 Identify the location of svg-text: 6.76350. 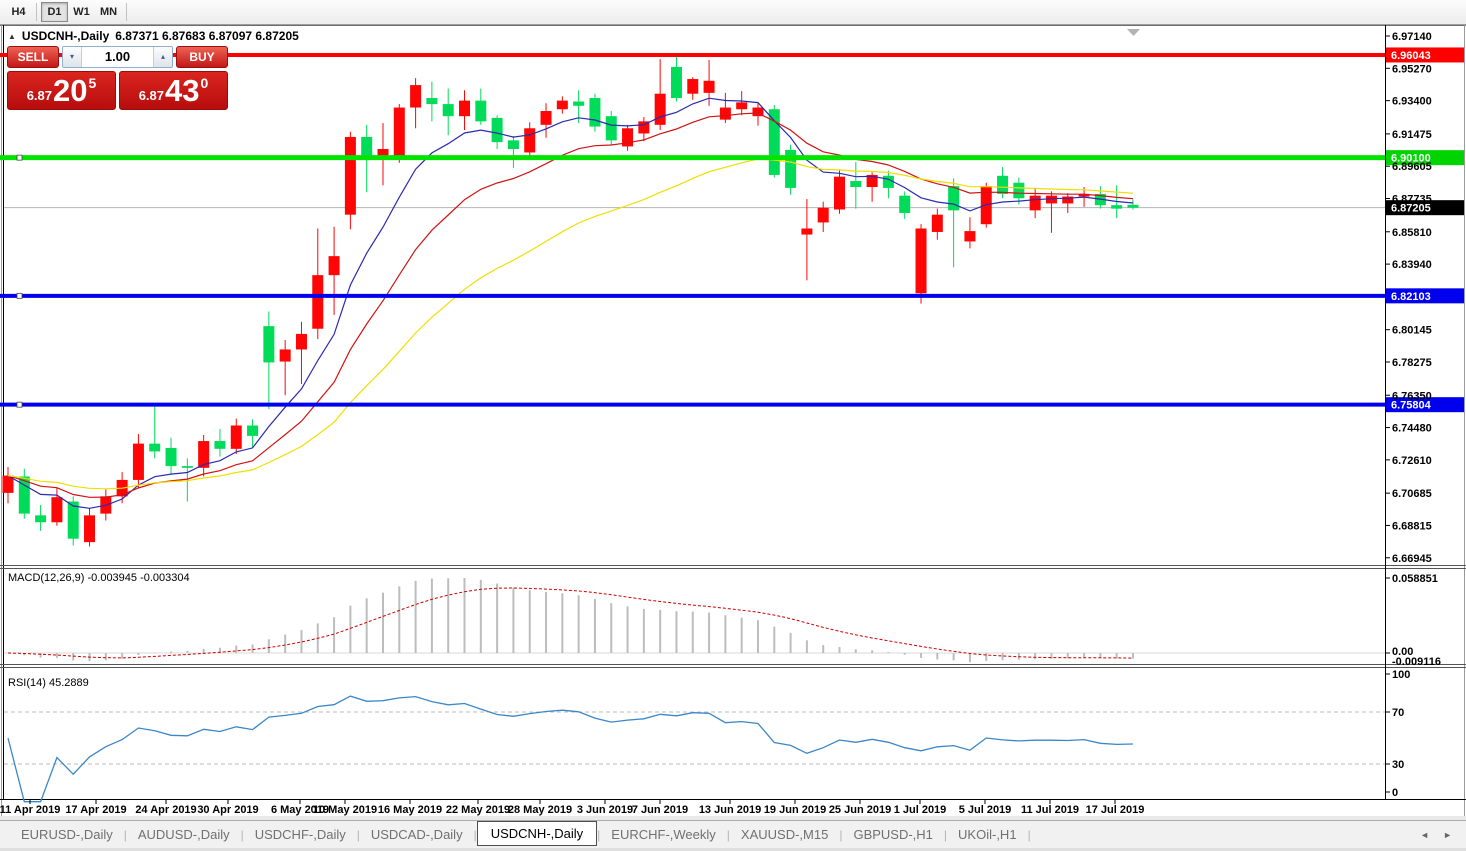
(1412, 396).